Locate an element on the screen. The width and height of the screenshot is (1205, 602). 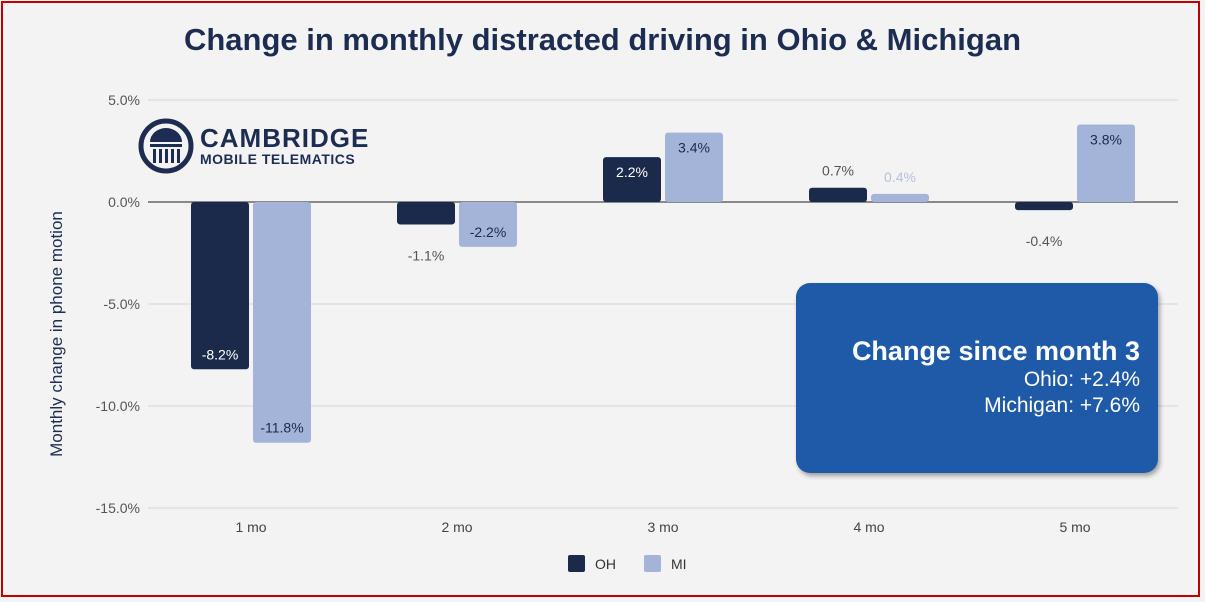
y-tick-label: -10.0% is located at coordinates (118, 406).